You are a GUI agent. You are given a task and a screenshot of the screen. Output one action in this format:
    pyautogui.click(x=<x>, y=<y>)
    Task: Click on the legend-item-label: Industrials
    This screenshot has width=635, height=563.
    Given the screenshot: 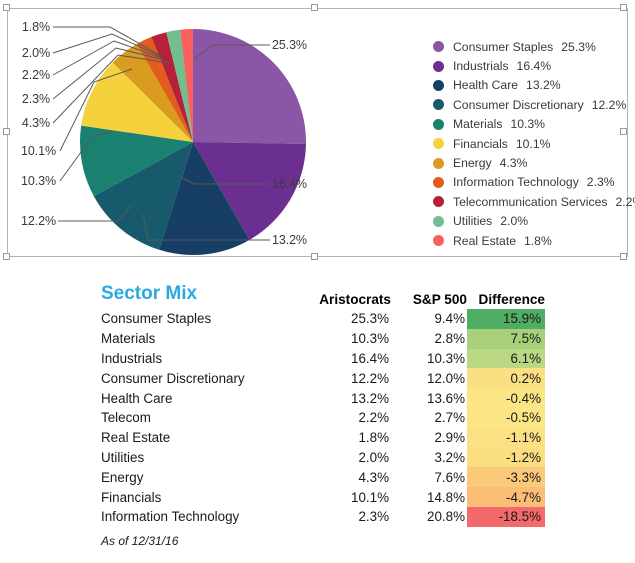 What is the action you would take?
    pyautogui.click(x=481, y=66)
    